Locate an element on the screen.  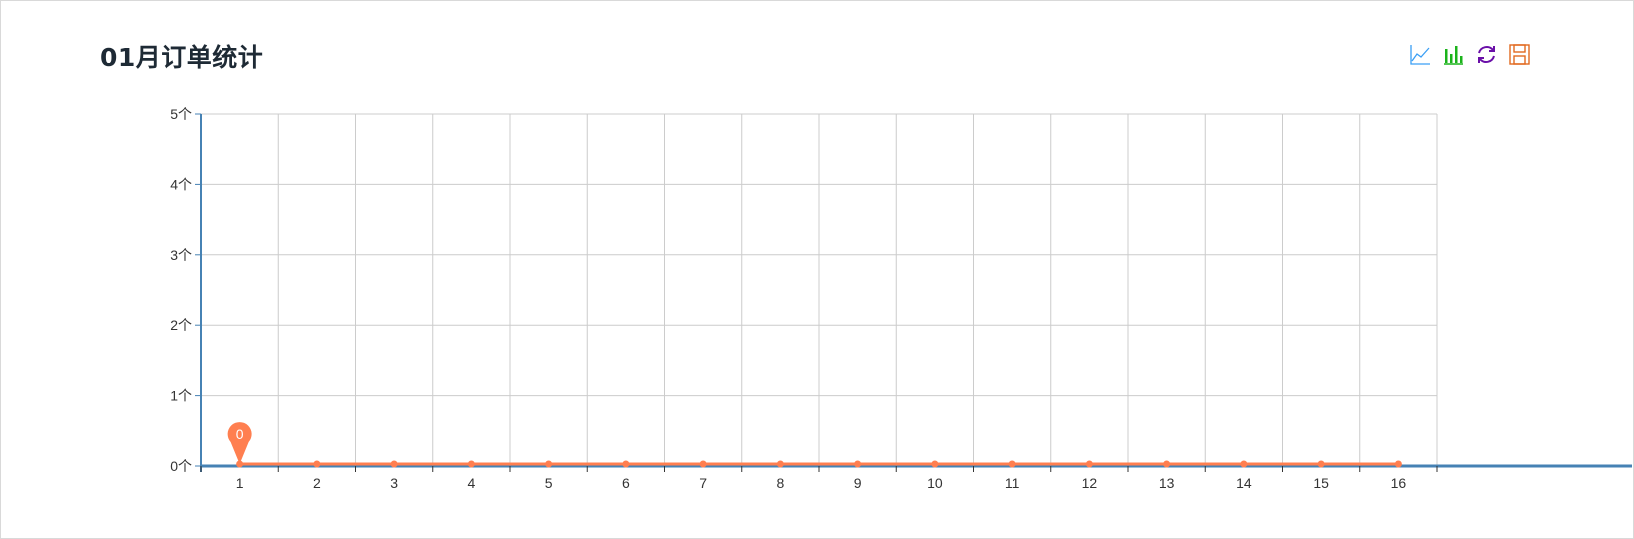
page-title: 01月订单统计 is located at coordinates (182, 57).